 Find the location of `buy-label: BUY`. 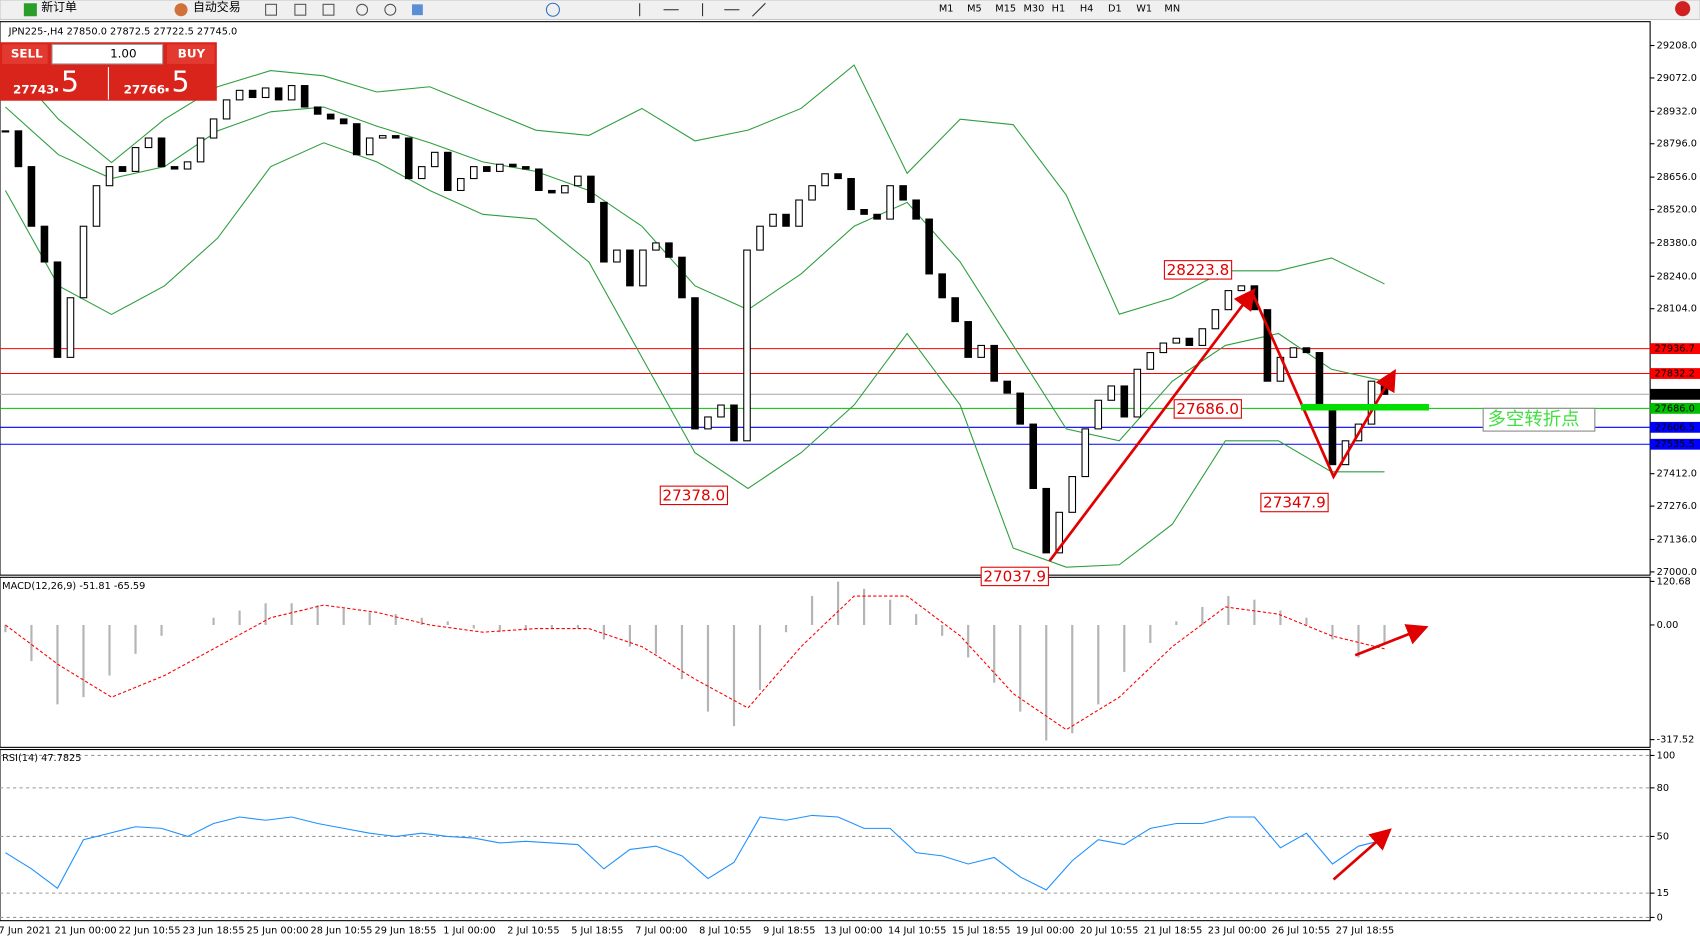

buy-label: BUY is located at coordinates (192, 54).